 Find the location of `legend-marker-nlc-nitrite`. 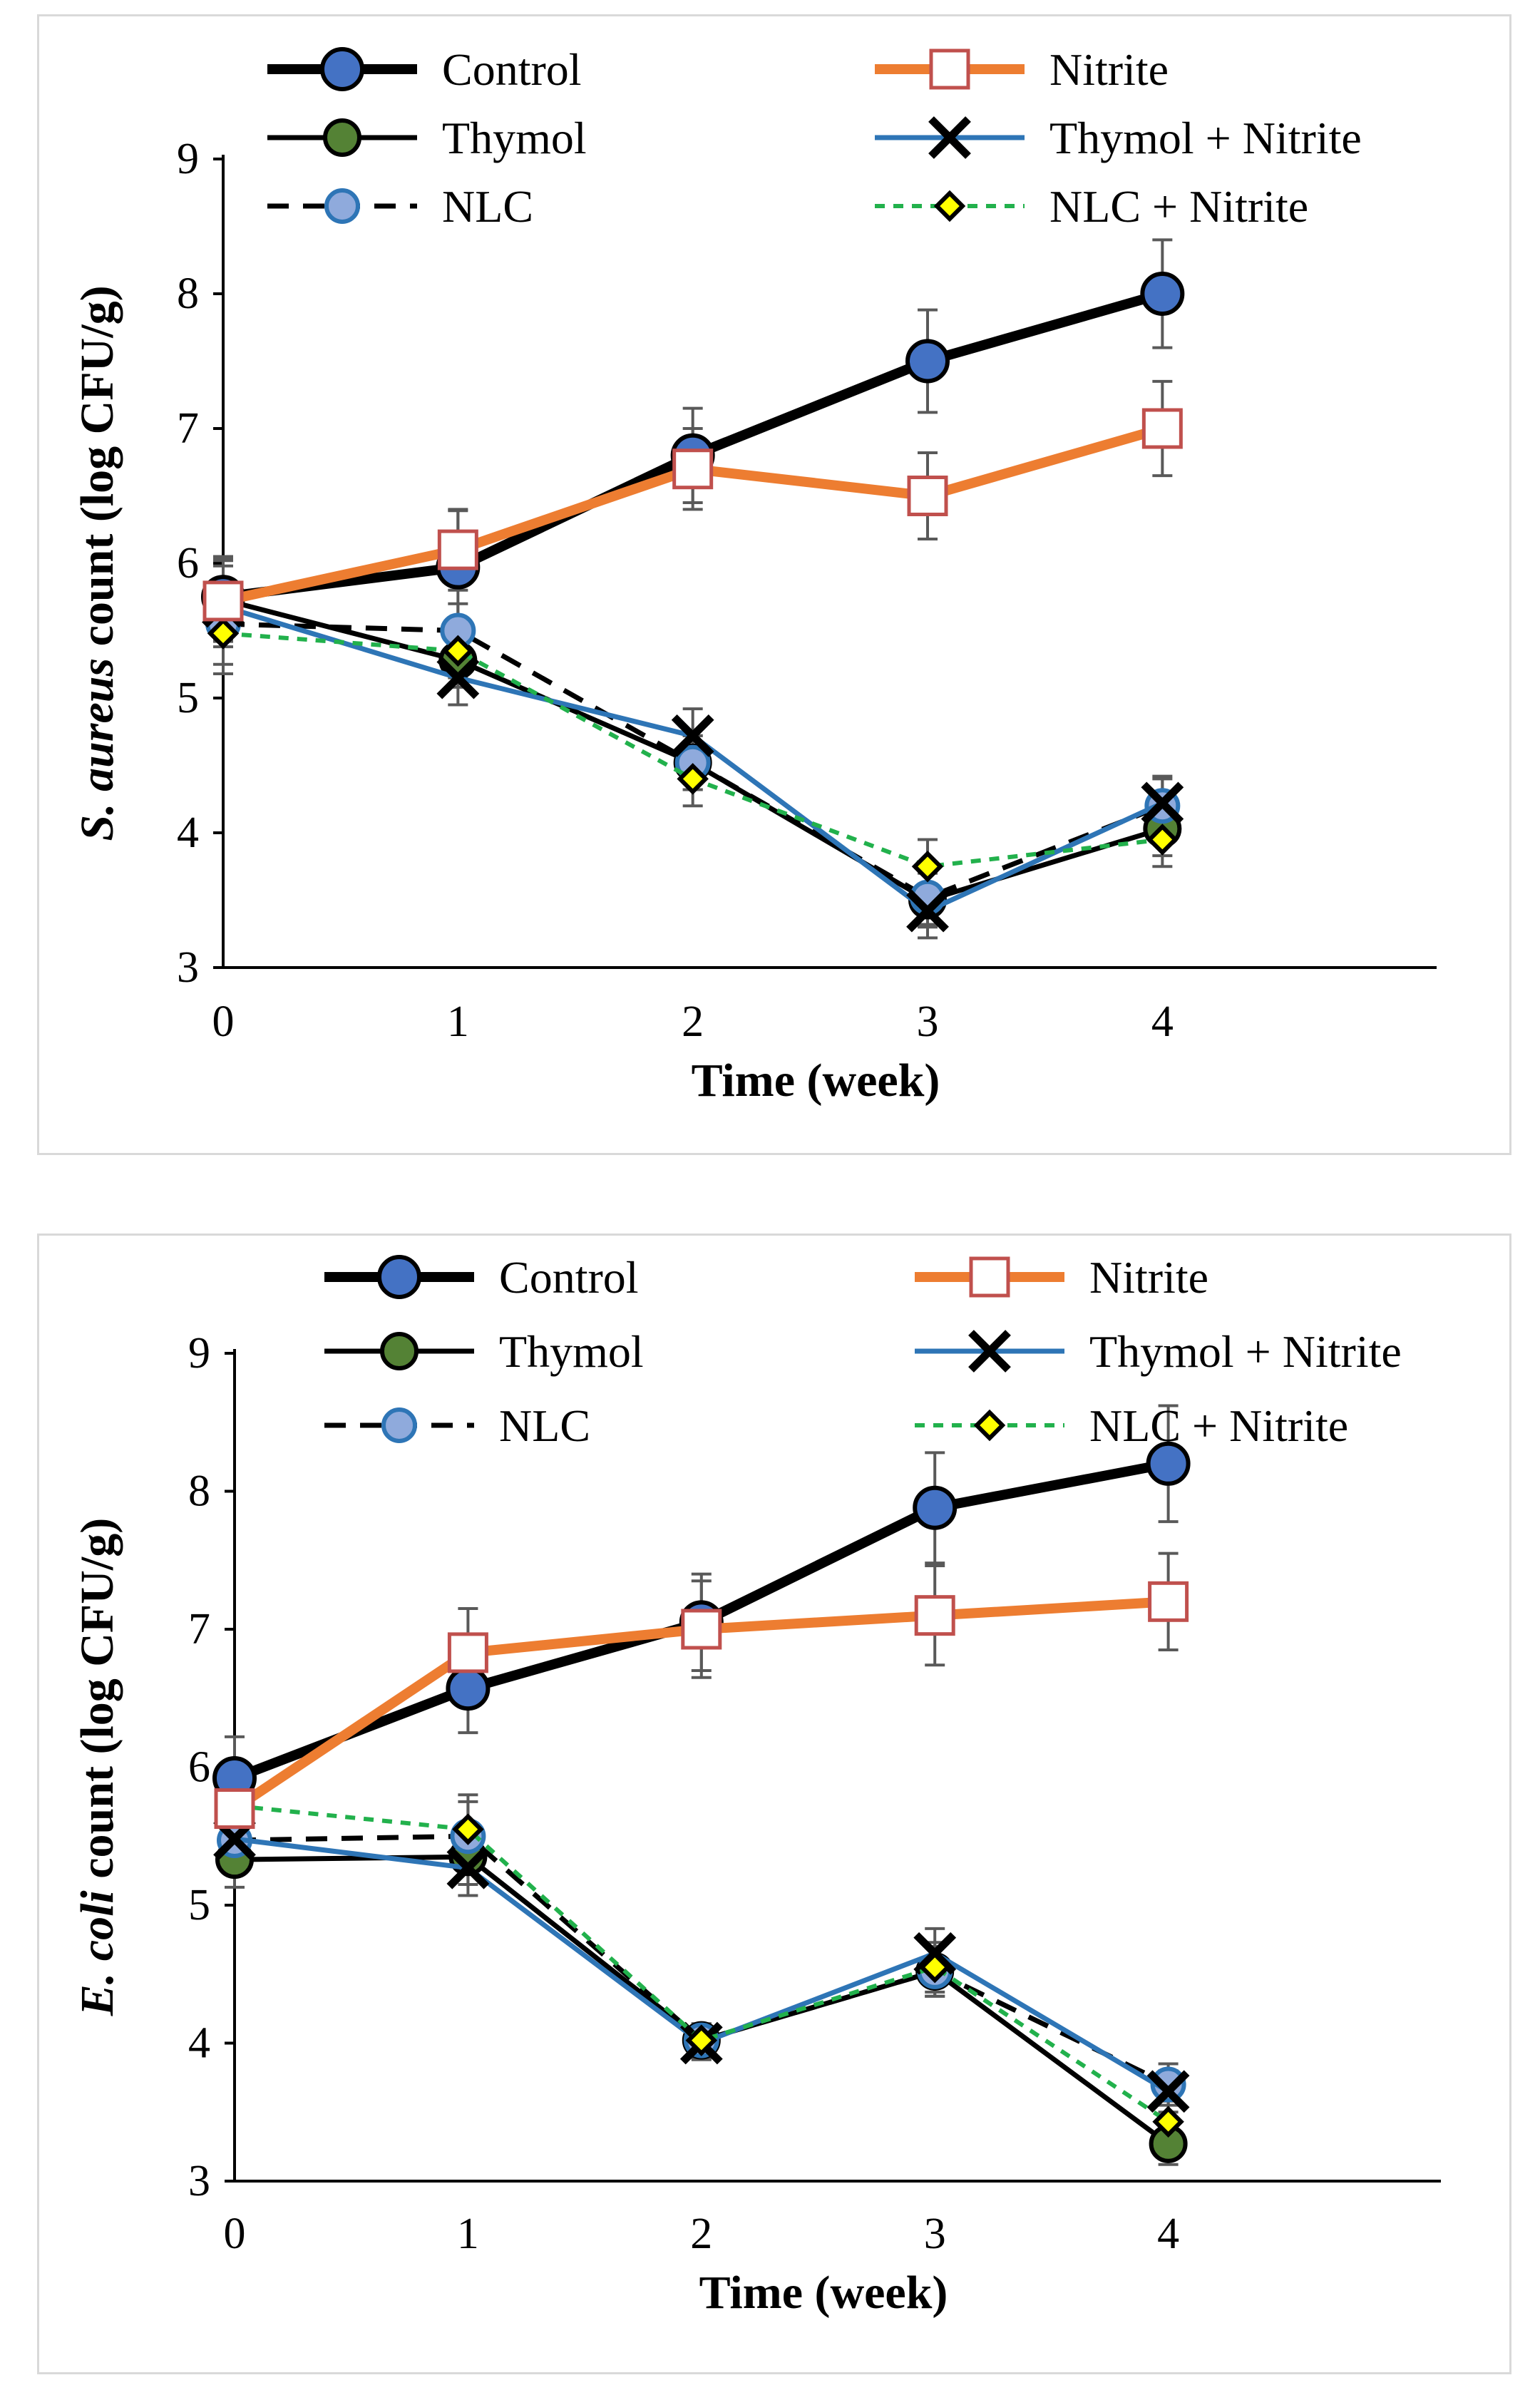

legend-marker-nlc-nitrite is located at coordinates (949, 206).